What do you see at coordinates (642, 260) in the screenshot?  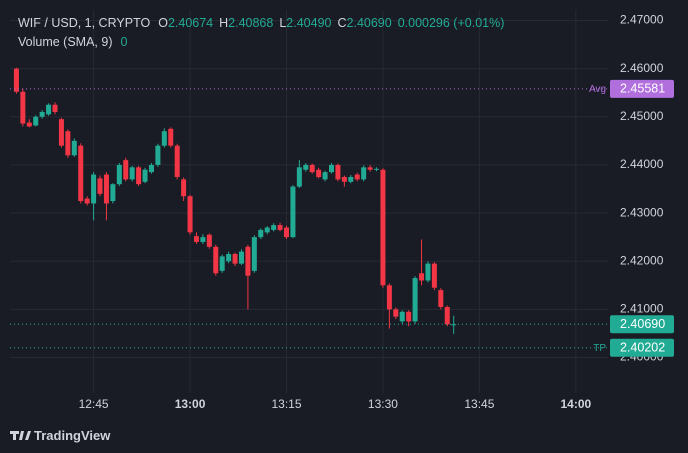 I see `y-tick-label: 2.42000` at bounding box center [642, 260].